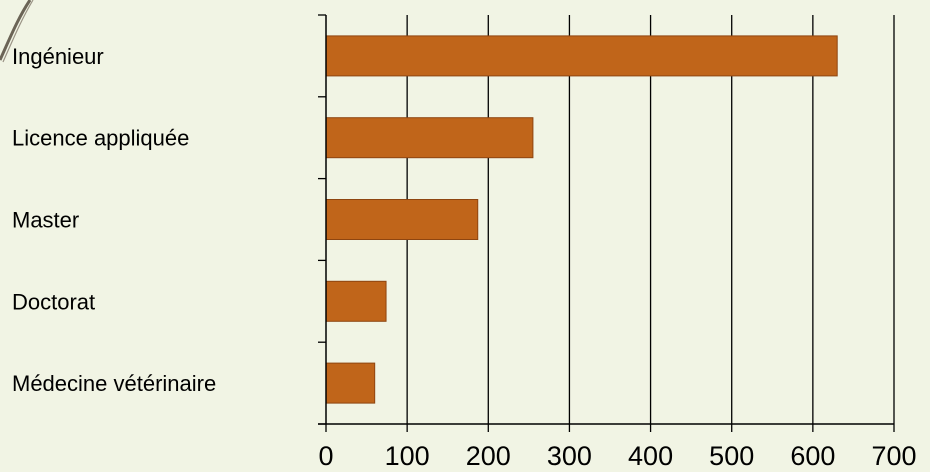  Describe the element at coordinates (325, 456) in the screenshot. I see `x-tick-label-0: 0` at that location.